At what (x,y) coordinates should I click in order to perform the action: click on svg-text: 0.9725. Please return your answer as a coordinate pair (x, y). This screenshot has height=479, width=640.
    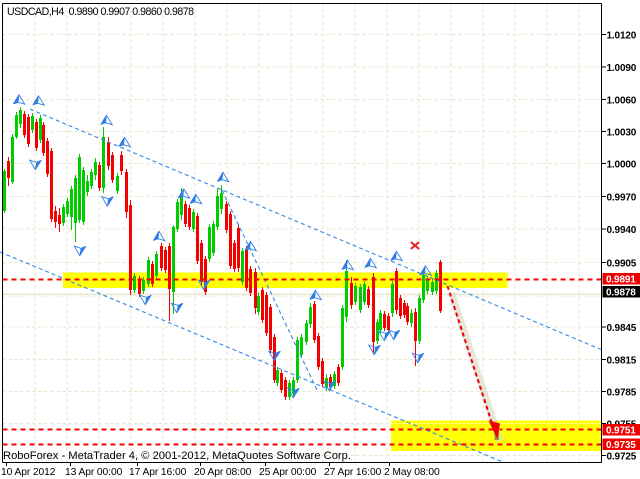
    Looking at the image, I should click on (622, 456).